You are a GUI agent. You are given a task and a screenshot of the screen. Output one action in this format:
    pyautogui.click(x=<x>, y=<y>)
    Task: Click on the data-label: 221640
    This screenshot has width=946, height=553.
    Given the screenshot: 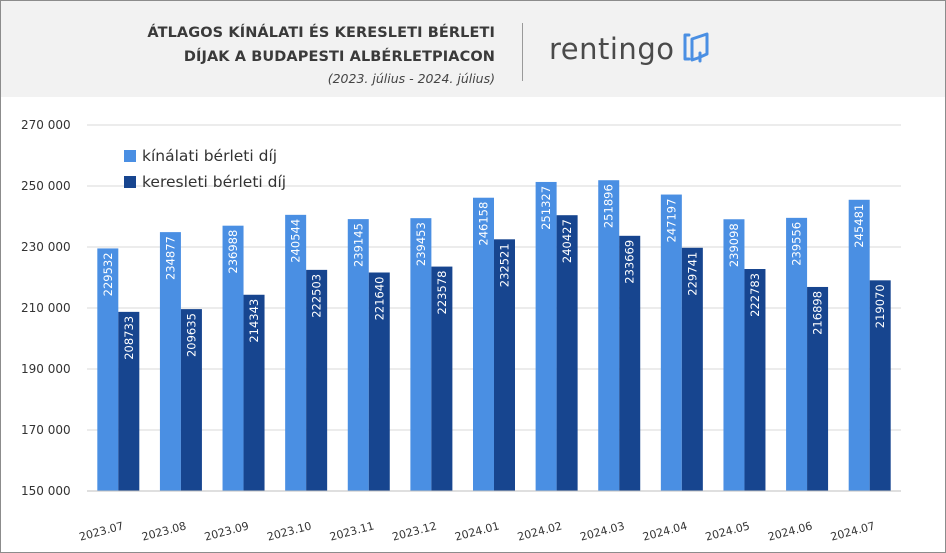 What is the action you would take?
    pyautogui.click(x=379, y=298)
    